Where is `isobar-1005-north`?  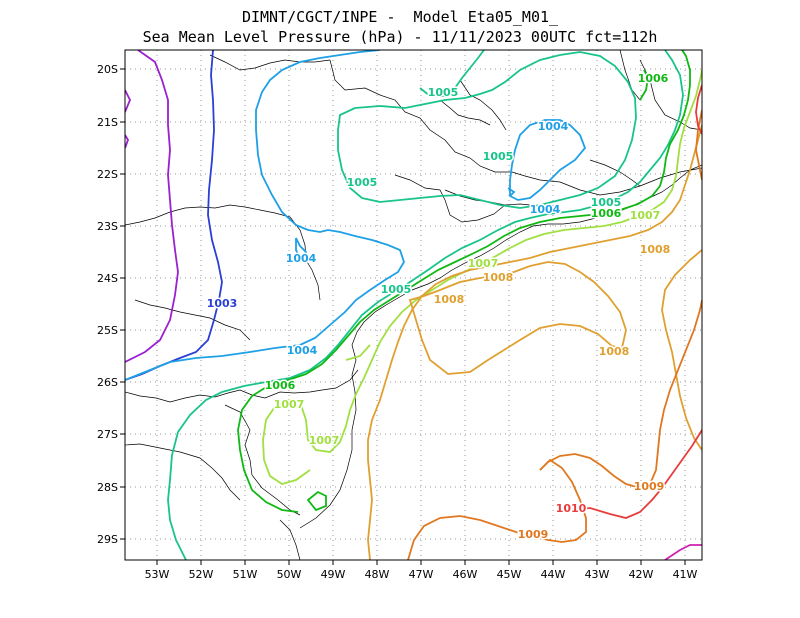 isobar-1005-north is located at coordinates (452, 73).